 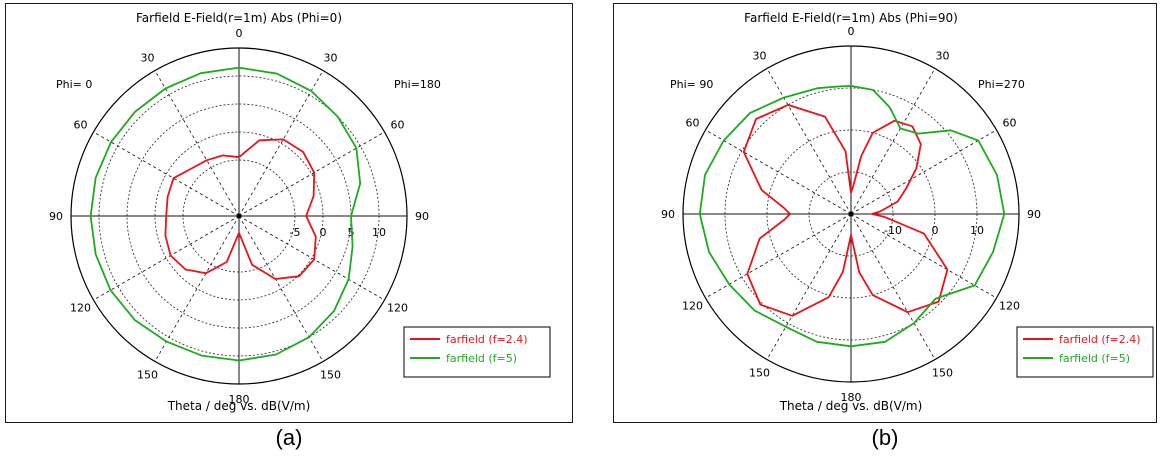 What do you see at coordinates (239, 18) in the screenshot?
I see `chart-title: Farfield E-Field(r=1m) Abs (Phi=0)` at bounding box center [239, 18].